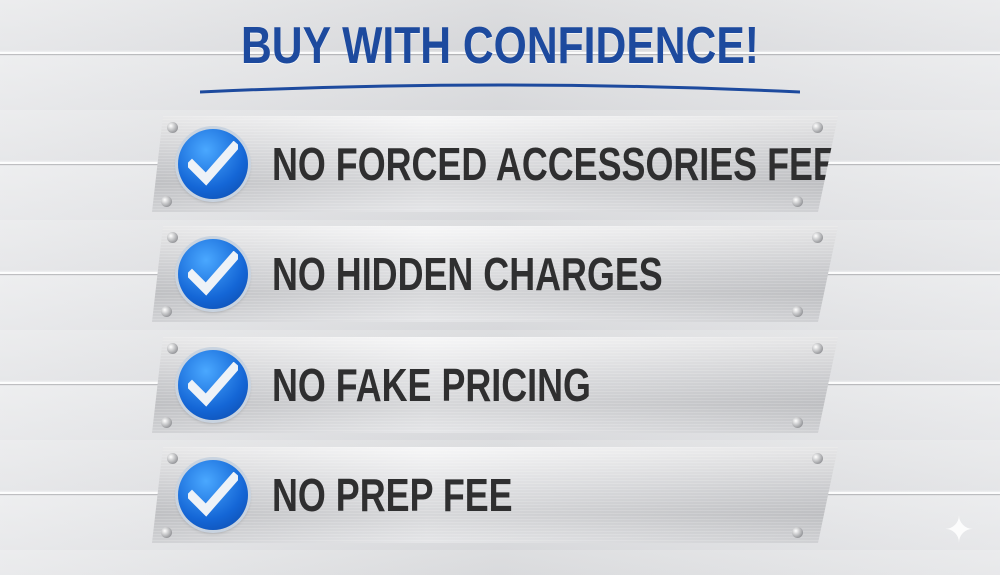  Describe the element at coordinates (499, 46) in the screenshot. I see `page-title: BUY WITH CONFIDENCE!` at that location.